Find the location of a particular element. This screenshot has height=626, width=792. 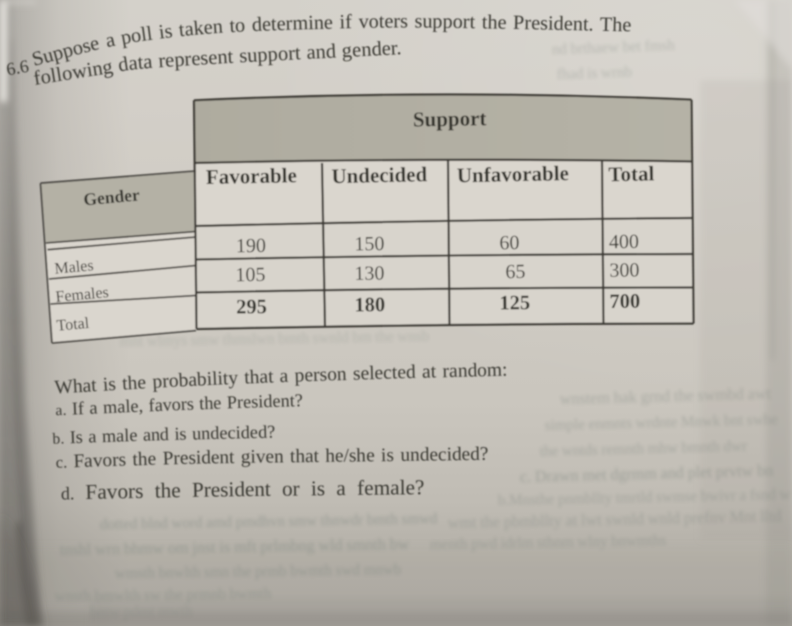

svg-text: 180 is located at coordinates (369, 305).